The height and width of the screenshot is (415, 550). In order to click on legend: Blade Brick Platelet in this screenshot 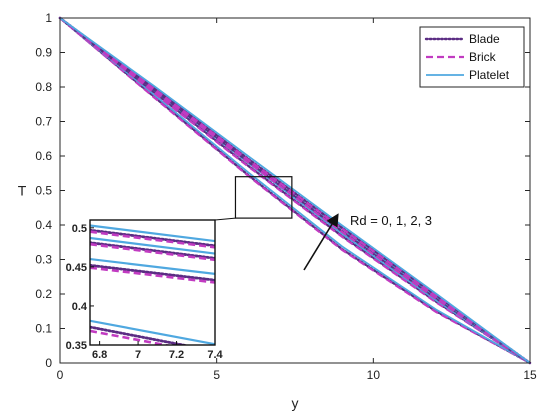, I will do `click(472, 57)`.